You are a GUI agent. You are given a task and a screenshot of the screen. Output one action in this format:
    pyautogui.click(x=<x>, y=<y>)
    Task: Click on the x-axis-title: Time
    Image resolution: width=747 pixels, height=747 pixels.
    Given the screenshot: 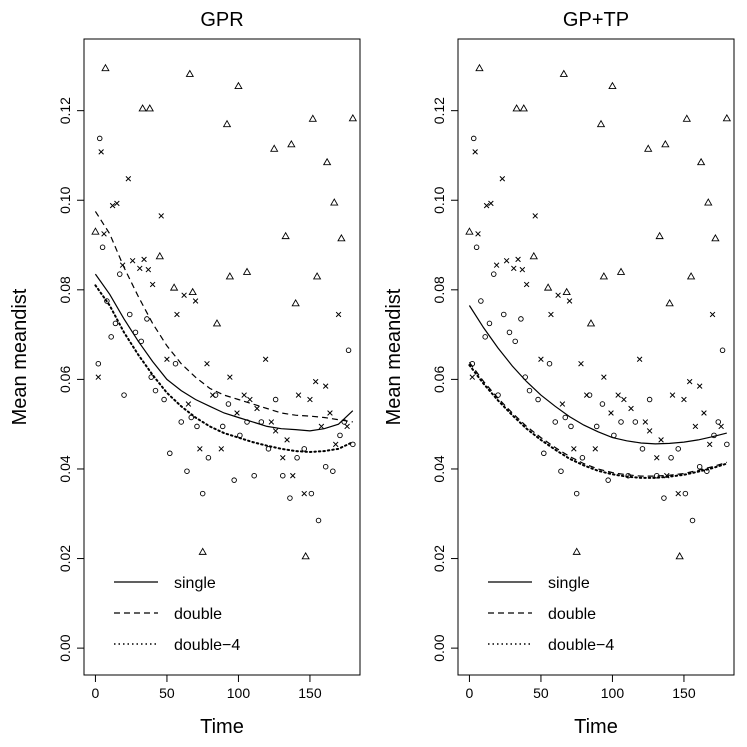 What is the action you would take?
    pyautogui.click(x=222, y=727)
    